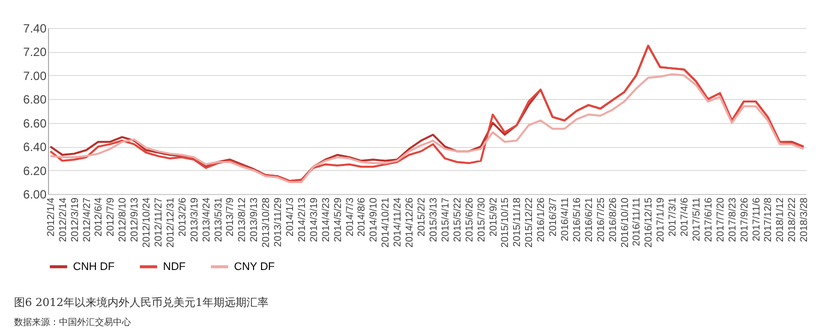 Image resolution: width=826 pixels, height=334 pixels. Describe the element at coordinates (386, 222) in the screenshot. I see `x-tick-label: 2014/10/21` at that location.